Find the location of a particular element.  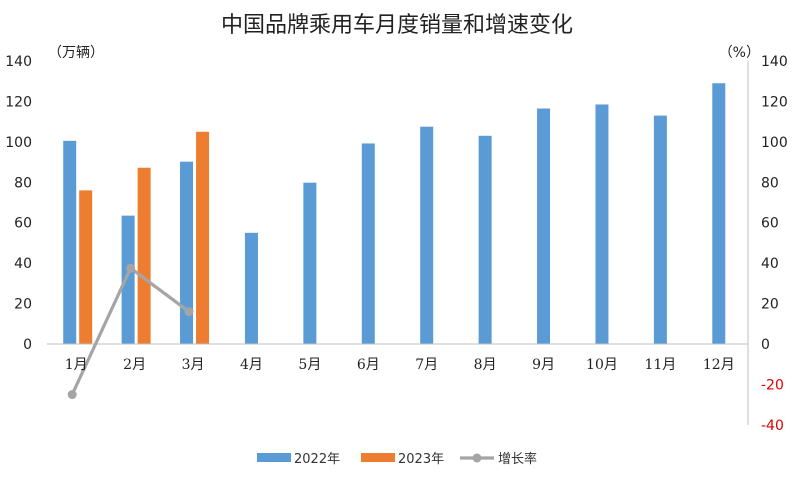

right-tick-label: 100 is located at coordinates (774, 143).